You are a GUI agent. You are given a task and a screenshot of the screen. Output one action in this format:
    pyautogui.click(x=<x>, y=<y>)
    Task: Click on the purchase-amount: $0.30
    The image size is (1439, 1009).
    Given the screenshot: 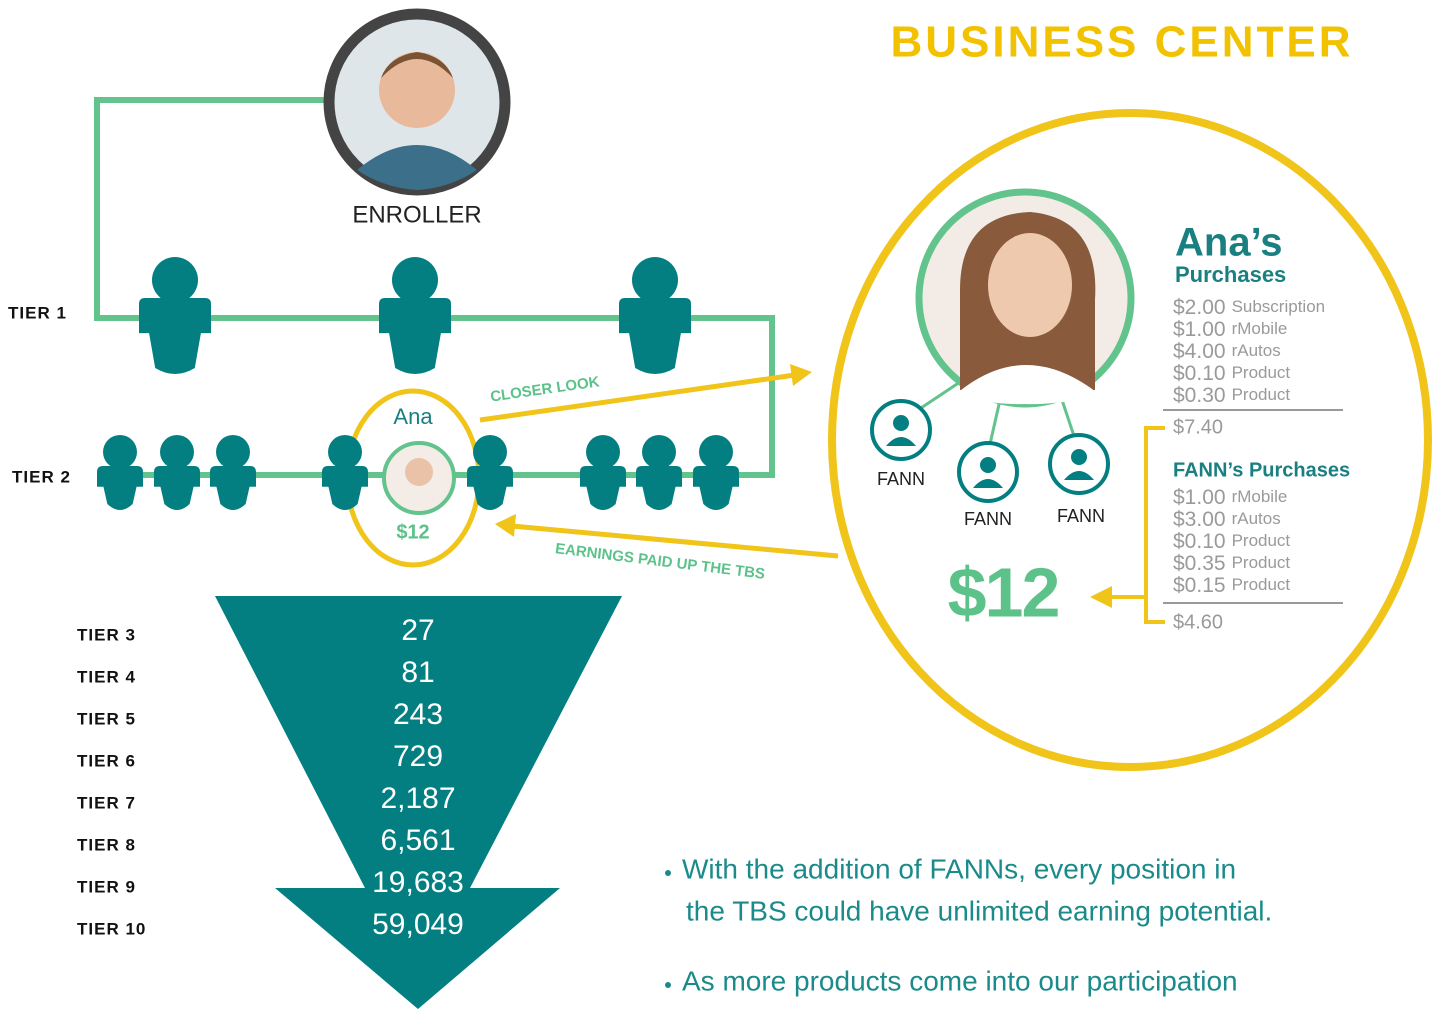 What is the action you would take?
    pyautogui.click(x=1199, y=395)
    